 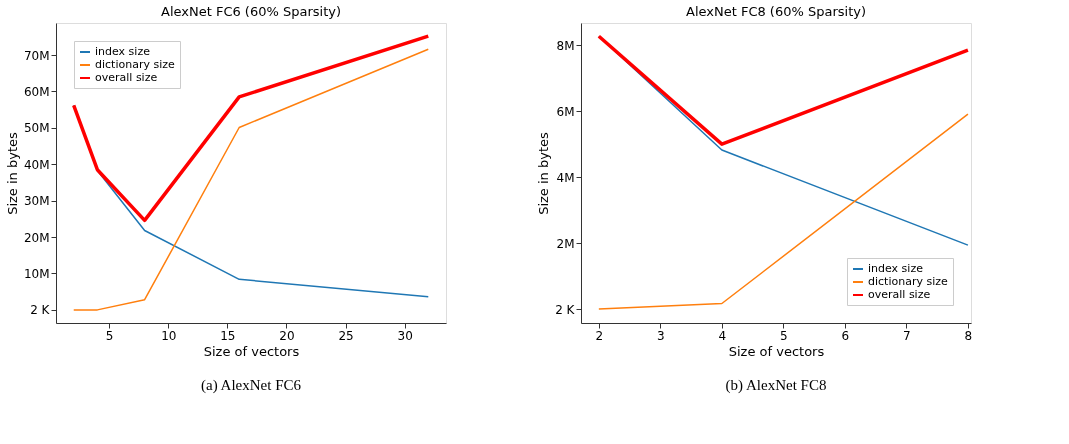 What do you see at coordinates (599, 335) in the screenshot?
I see `x-tick-label: 2` at bounding box center [599, 335].